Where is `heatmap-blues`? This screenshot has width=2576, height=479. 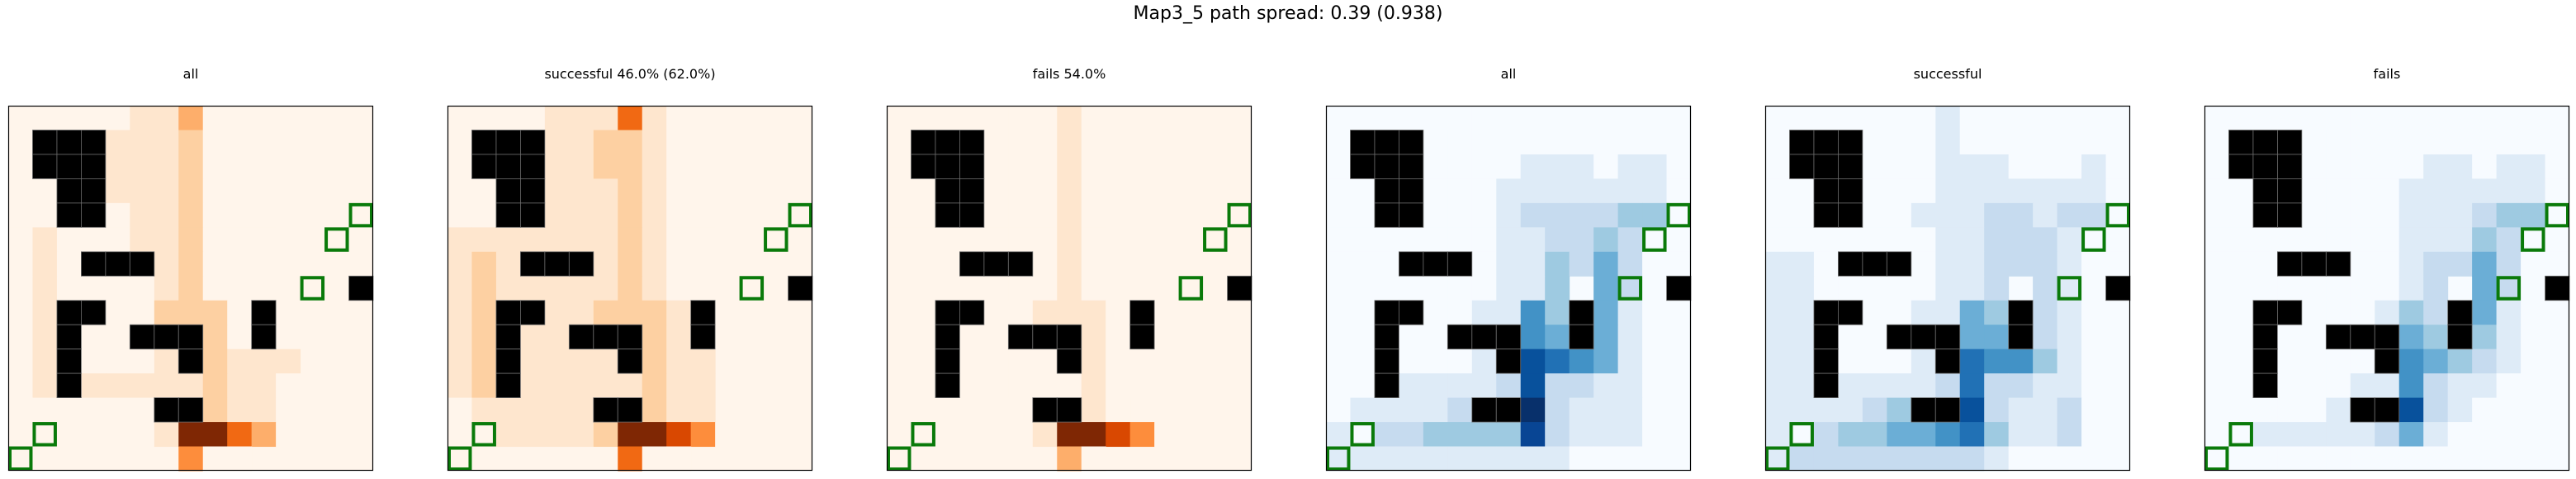 heatmap-blues is located at coordinates (1508, 288).